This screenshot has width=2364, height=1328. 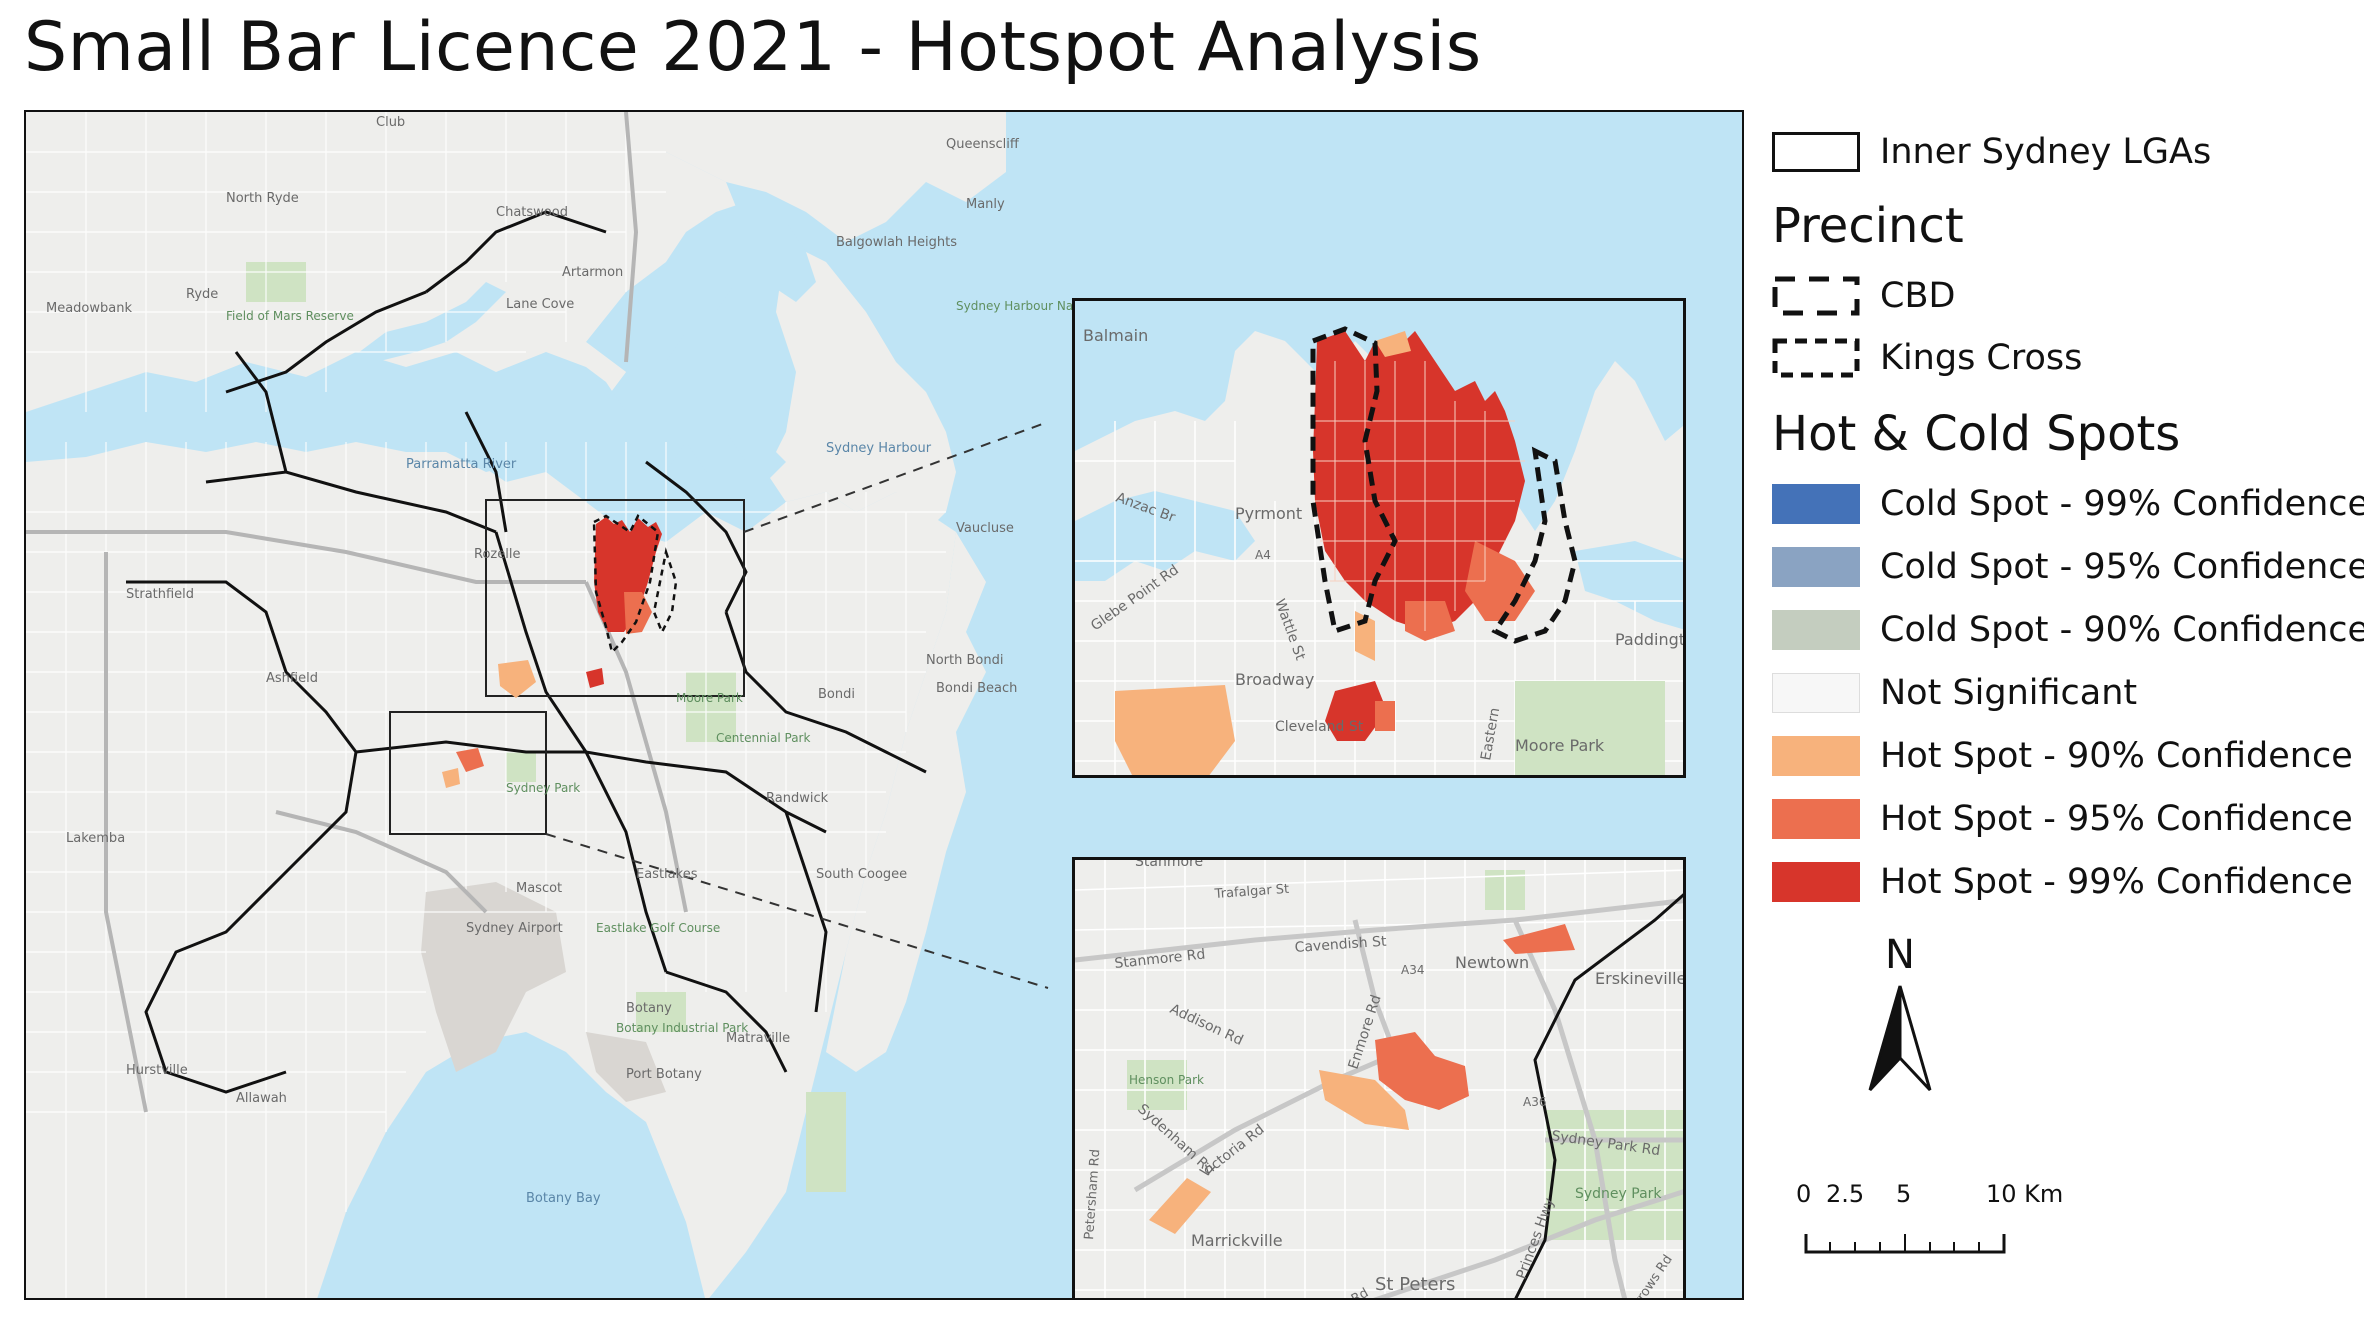 I want to click on place-label-mascot: Mascot, so click(x=539, y=888).